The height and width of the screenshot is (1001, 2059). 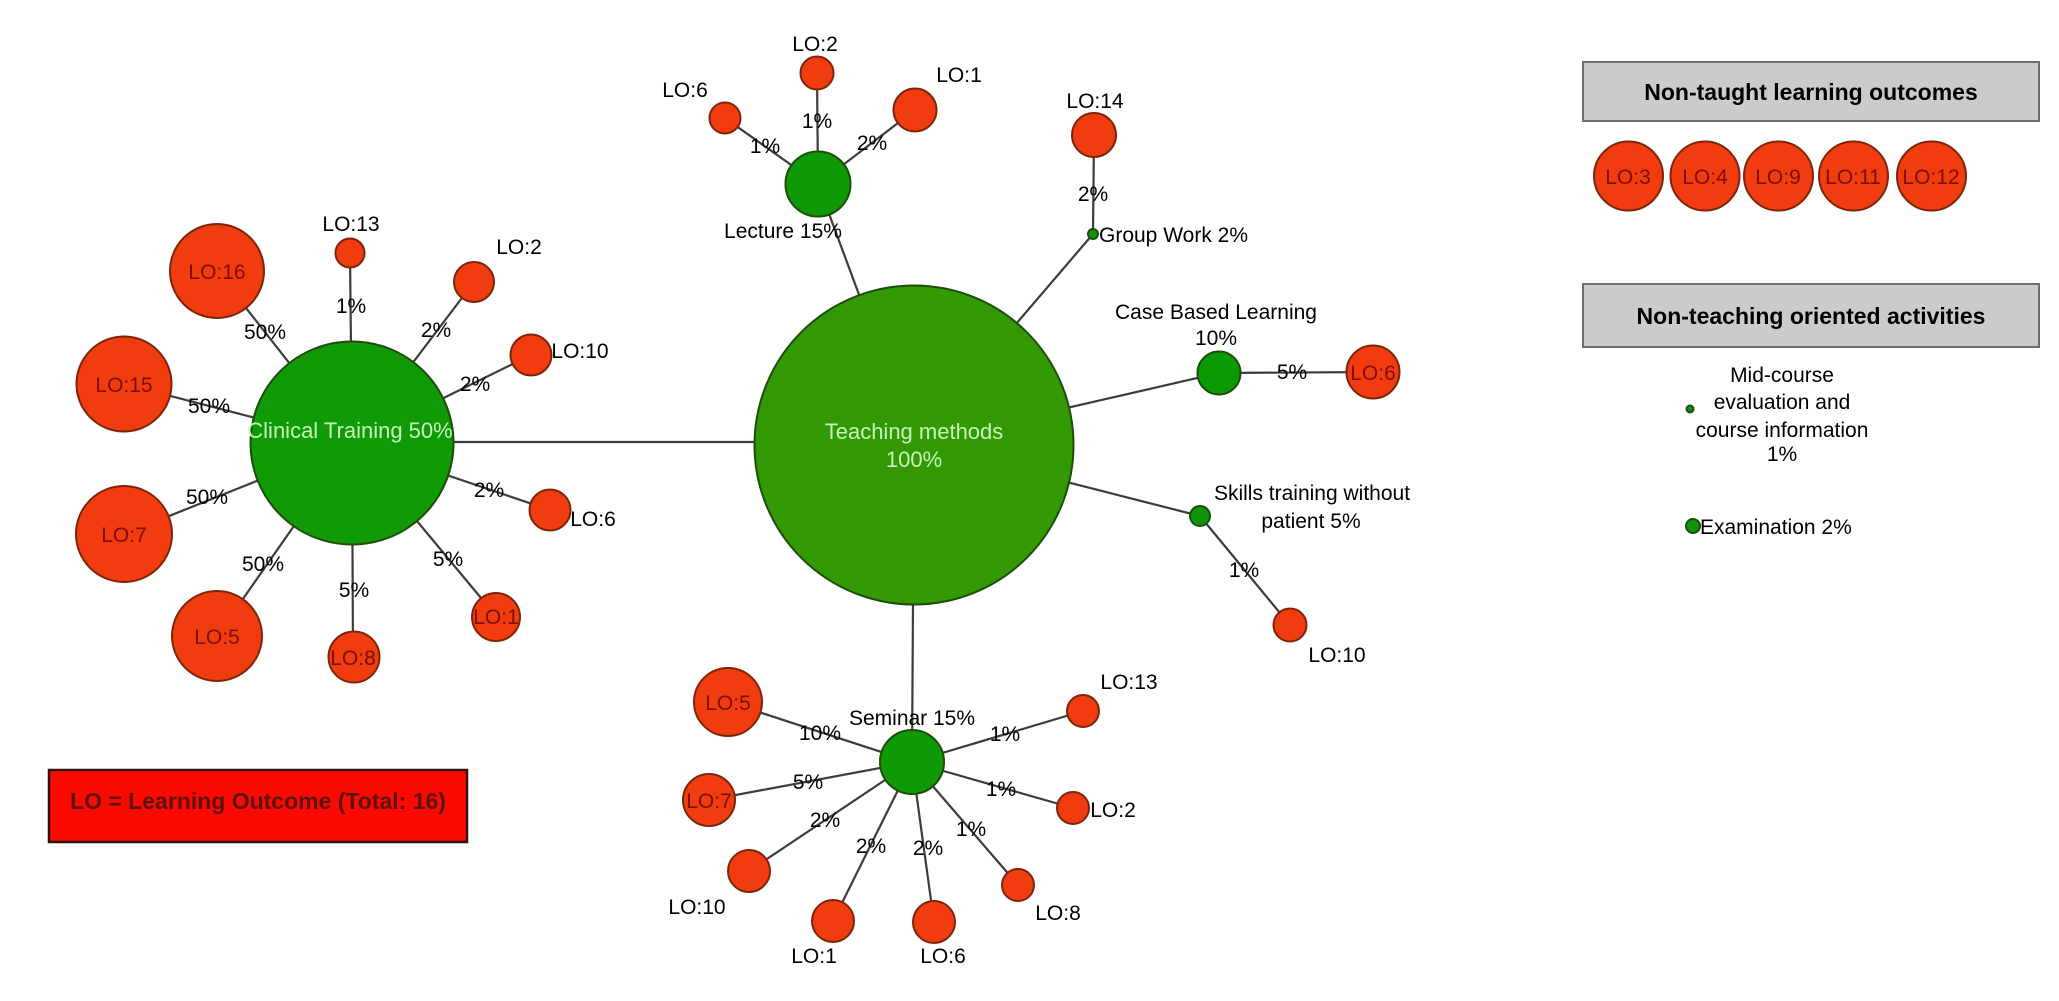 What do you see at coordinates (1811, 316) in the screenshot?
I see `svg-text:Non-teaching oriented activiti: Non-teaching oriented activities` at bounding box center [1811, 316].